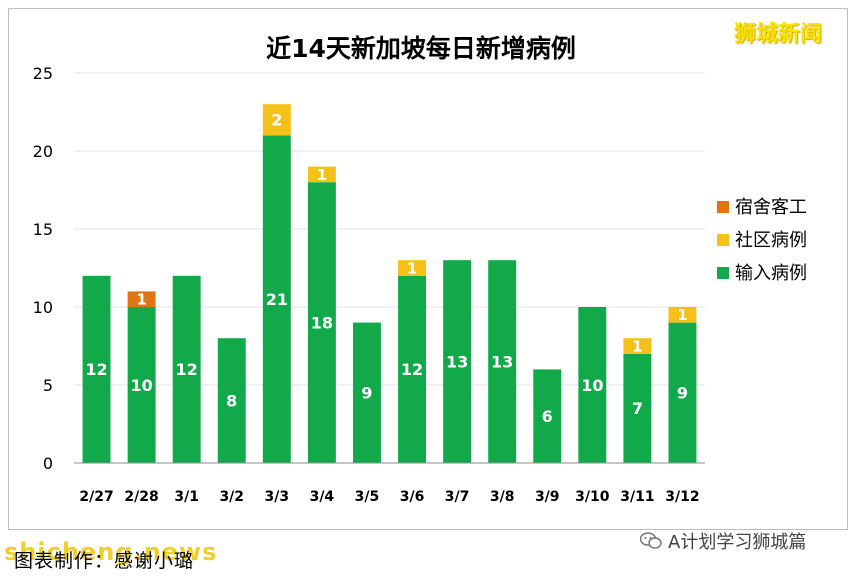  I want to click on wechat-icon, so click(650, 541).